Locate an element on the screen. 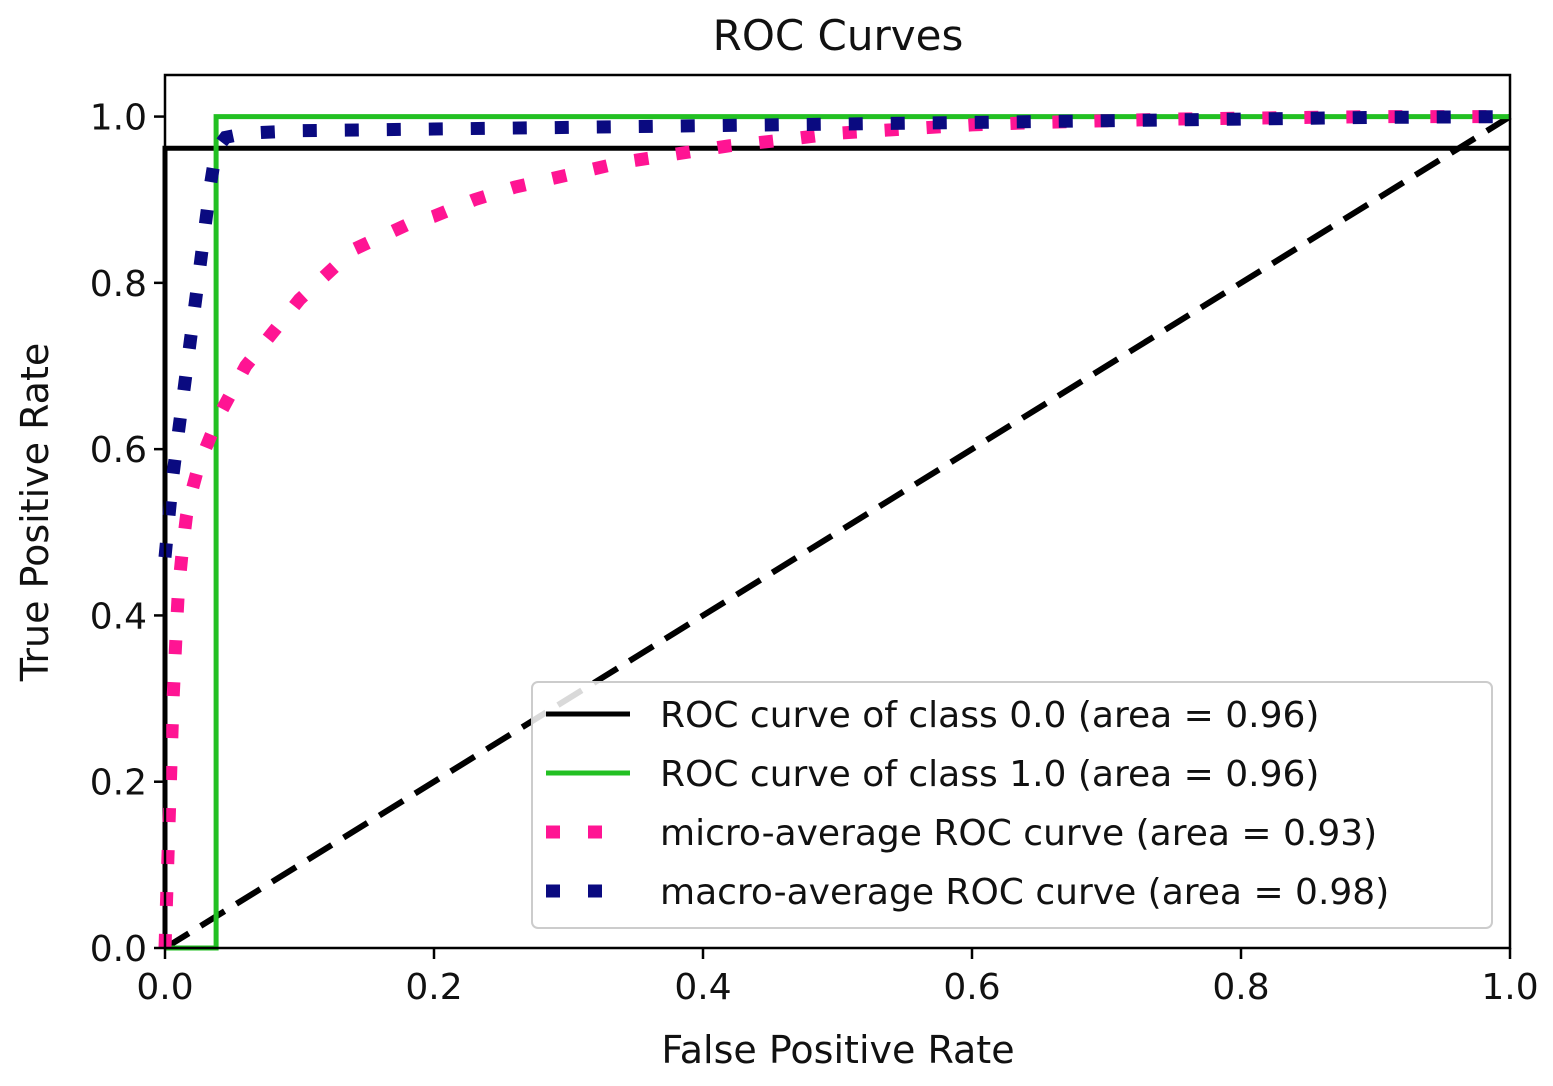 Image resolution: width=1553 pixels, height=1086 pixels. x-tick-label: 1.0 is located at coordinates (1509, 987).